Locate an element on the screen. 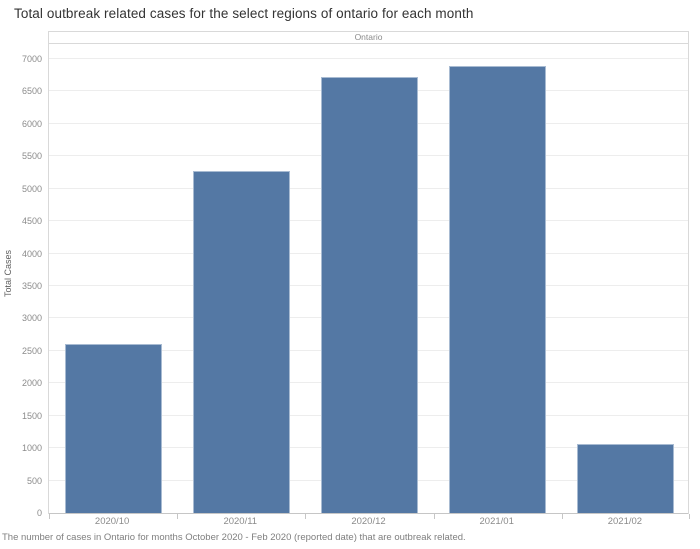 The height and width of the screenshot is (549, 700). x-tick-label-2021-02: 2021/02 is located at coordinates (625, 521).